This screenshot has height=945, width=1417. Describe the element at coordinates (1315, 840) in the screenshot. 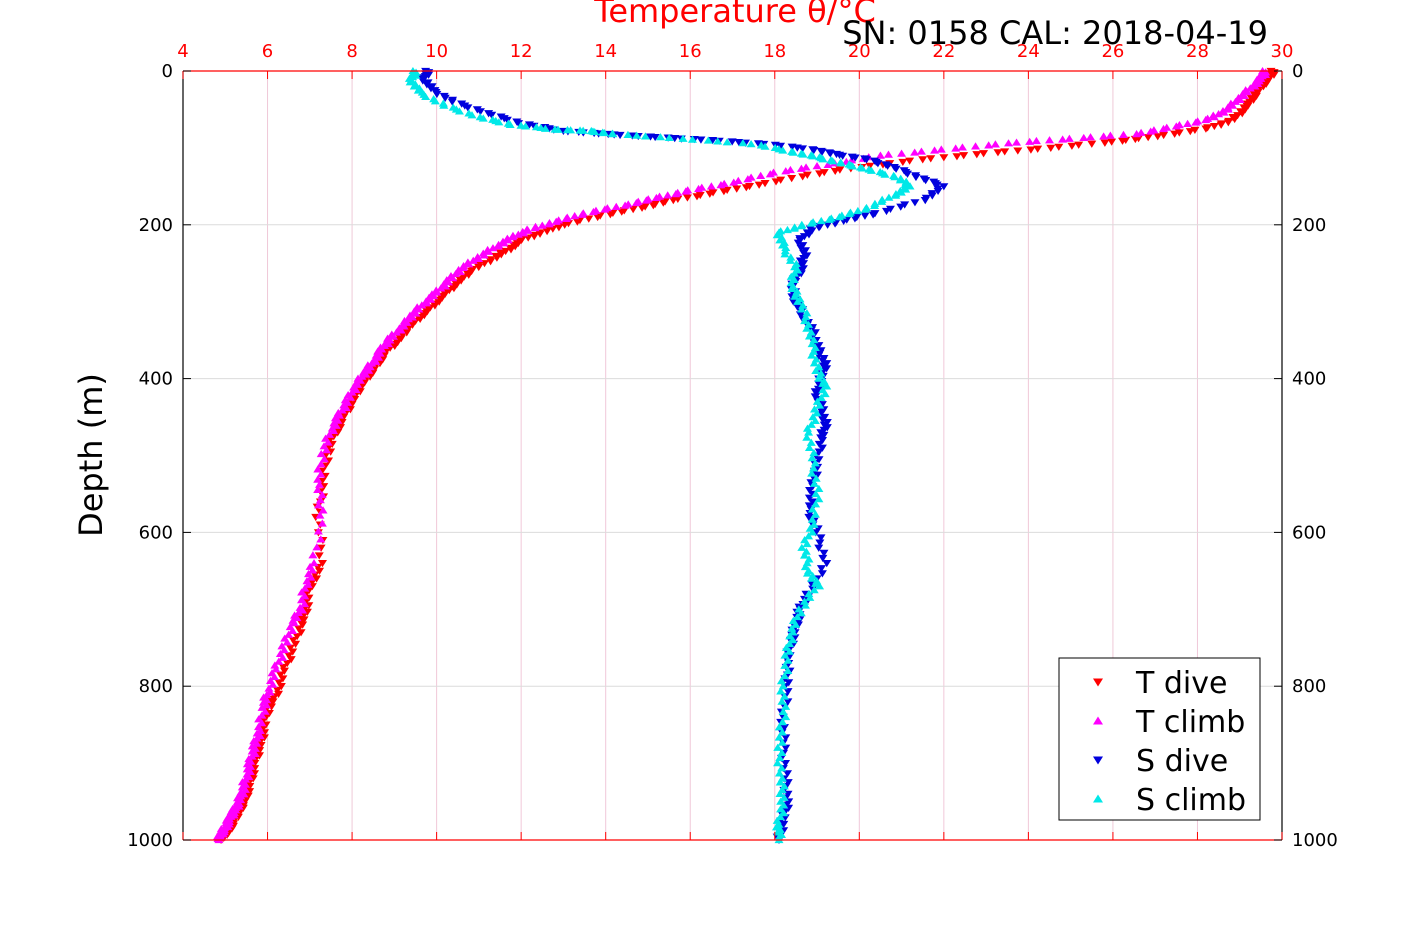

I see `y-tick-label-right: 1000` at that location.